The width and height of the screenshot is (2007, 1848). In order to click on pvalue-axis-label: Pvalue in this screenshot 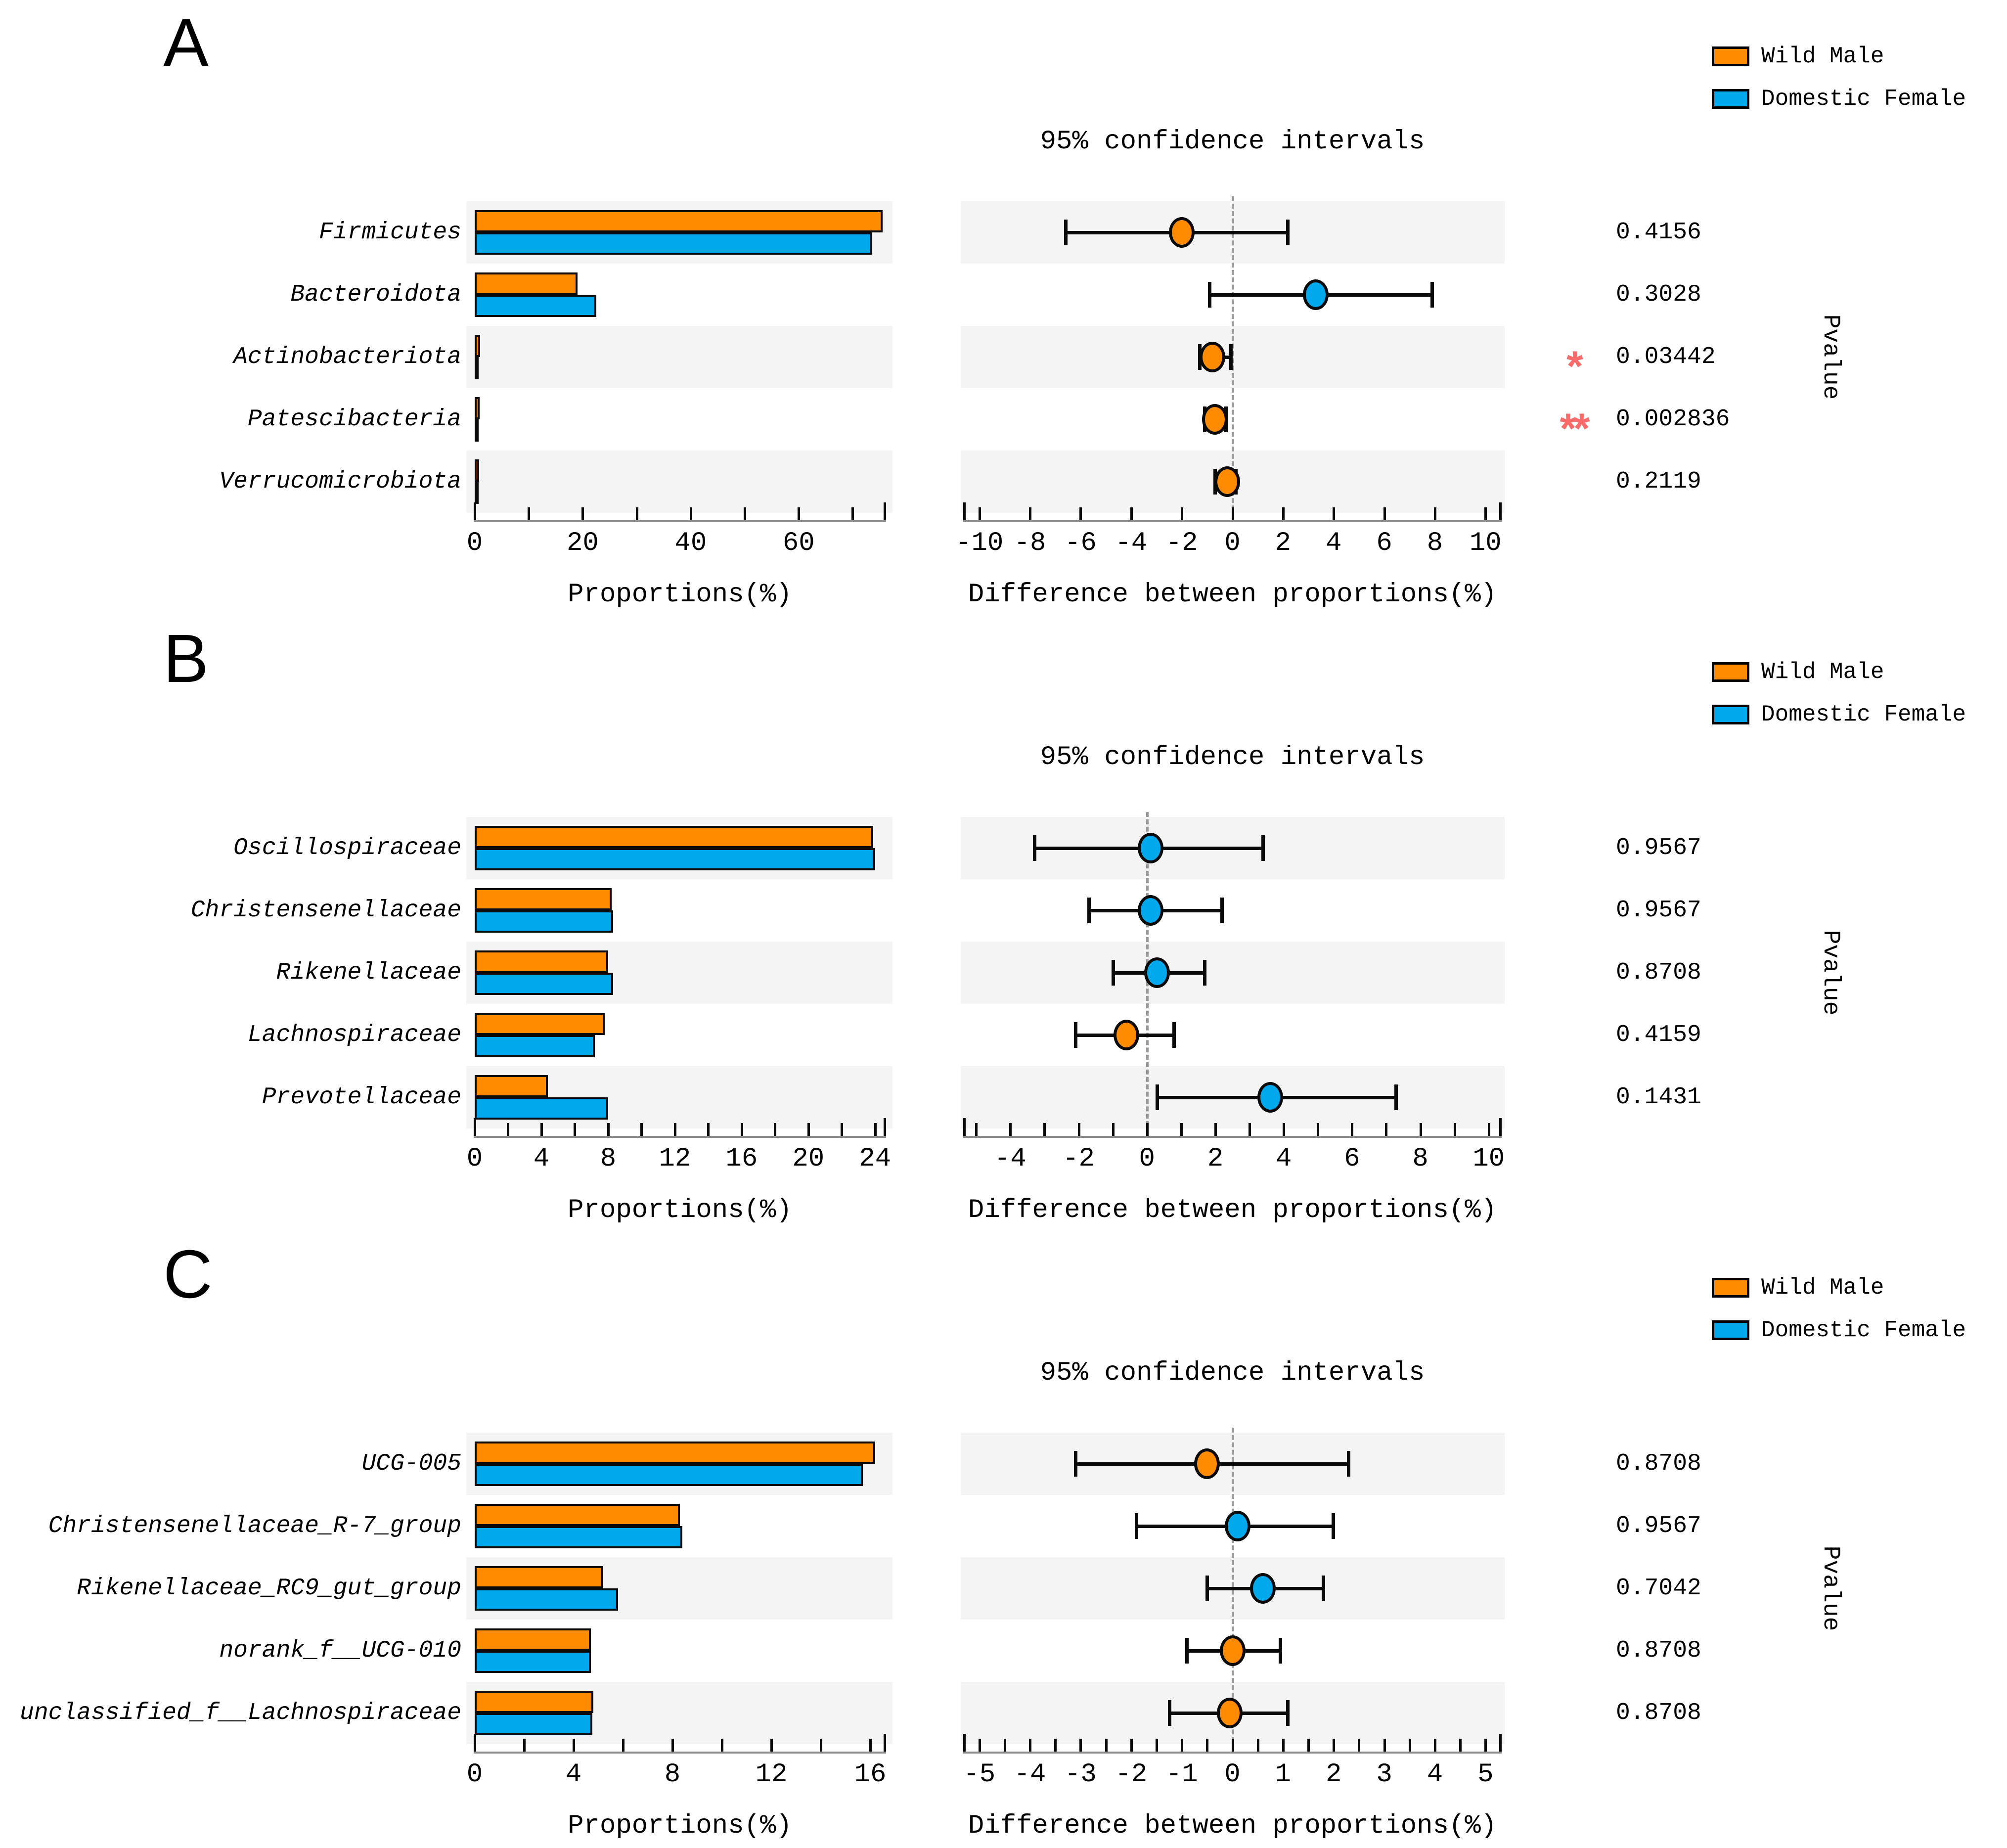, I will do `click(1830, 357)`.